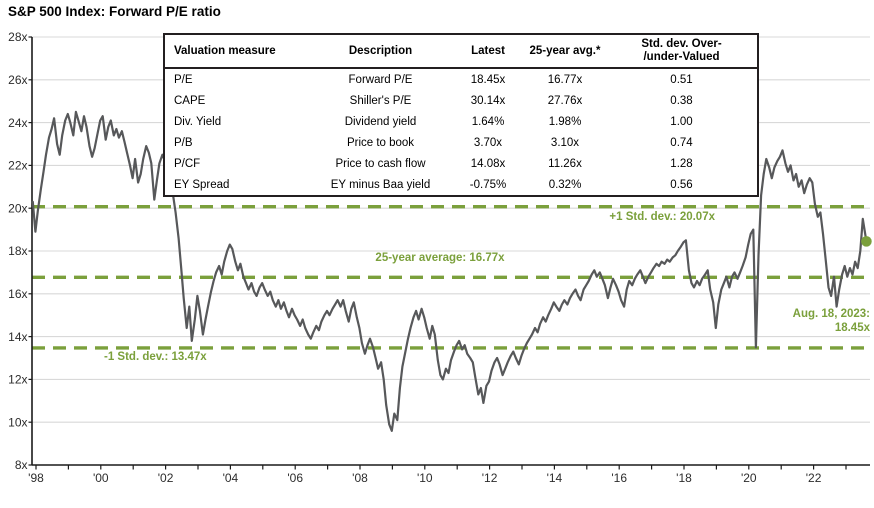 Image resolution: width=874 pixels, height=508 pixels. I want to click on table-cell: 27.76x, so click(565, 100).